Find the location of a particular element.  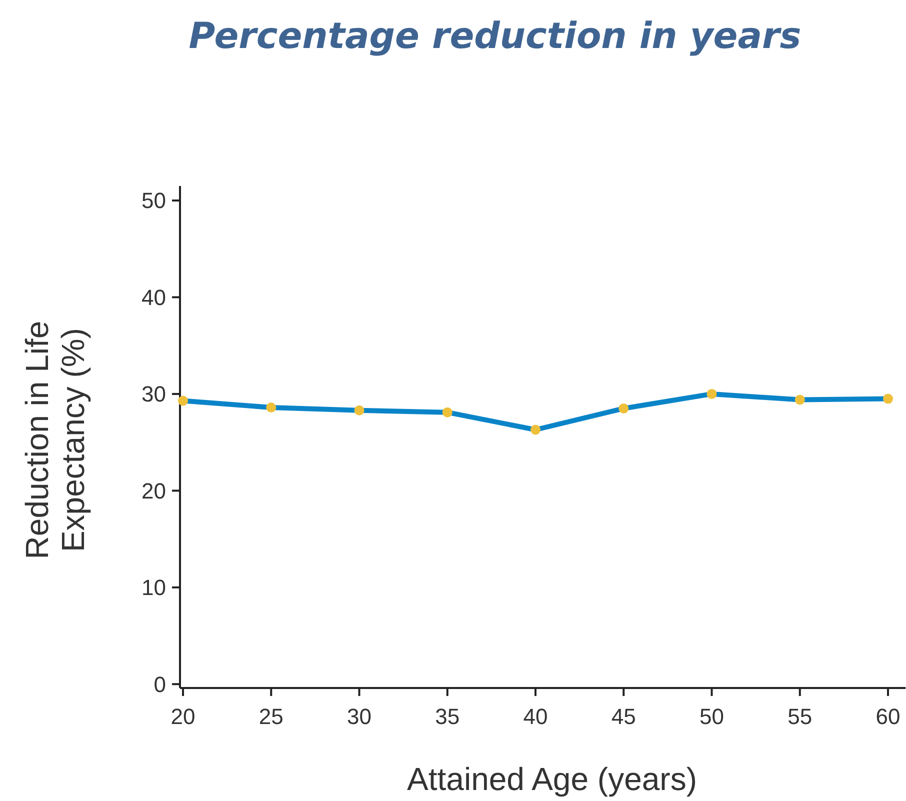

x-tick-label: 45 is located at coordinates (623, 716).